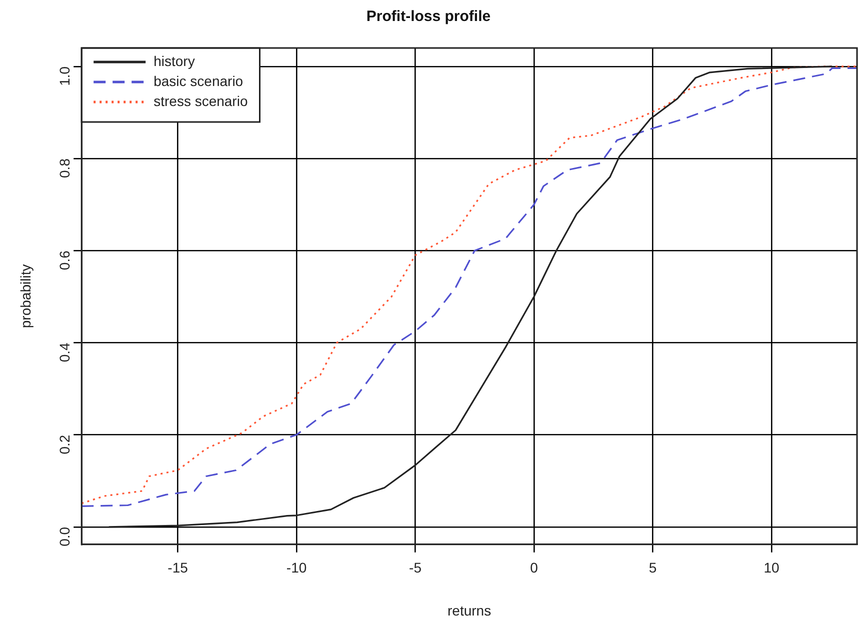 This screenshot has height=628, width=858. Describe the element at coordinates (534, 568) in the screenshot. I see `x-tick-label: 0` at that location.